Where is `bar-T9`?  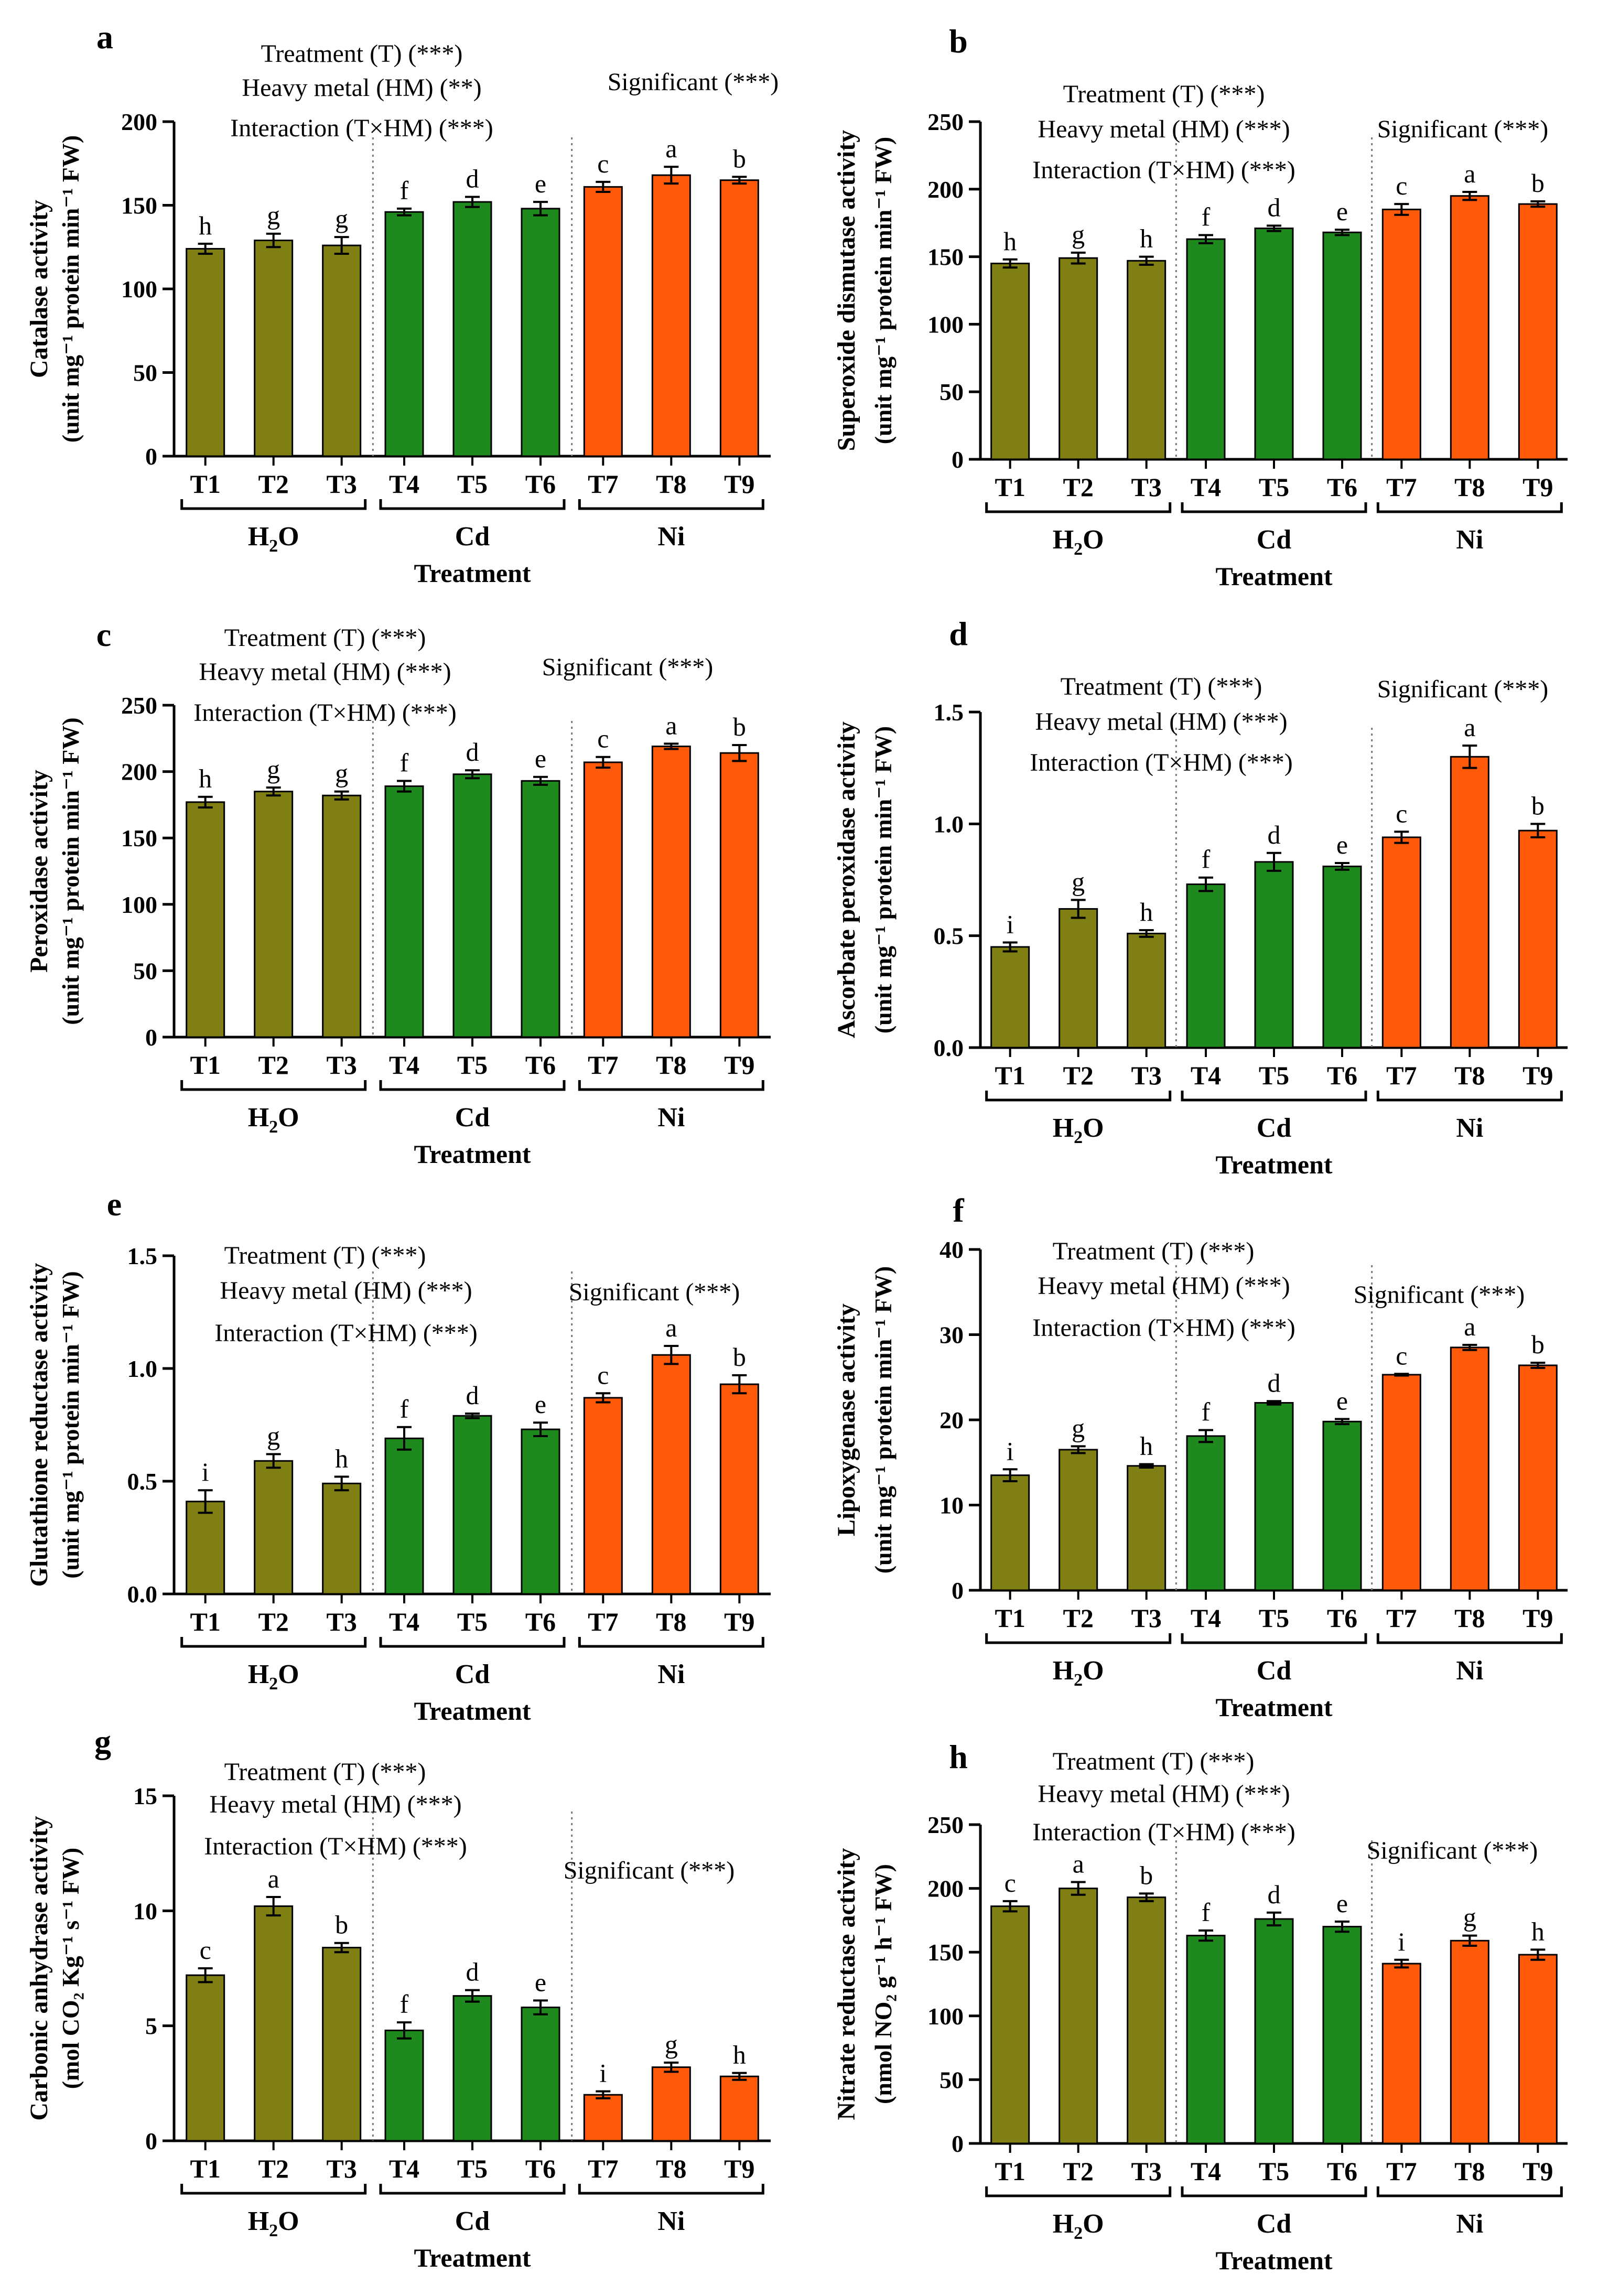
bar-T9 is located at coordinates (739, 2108).